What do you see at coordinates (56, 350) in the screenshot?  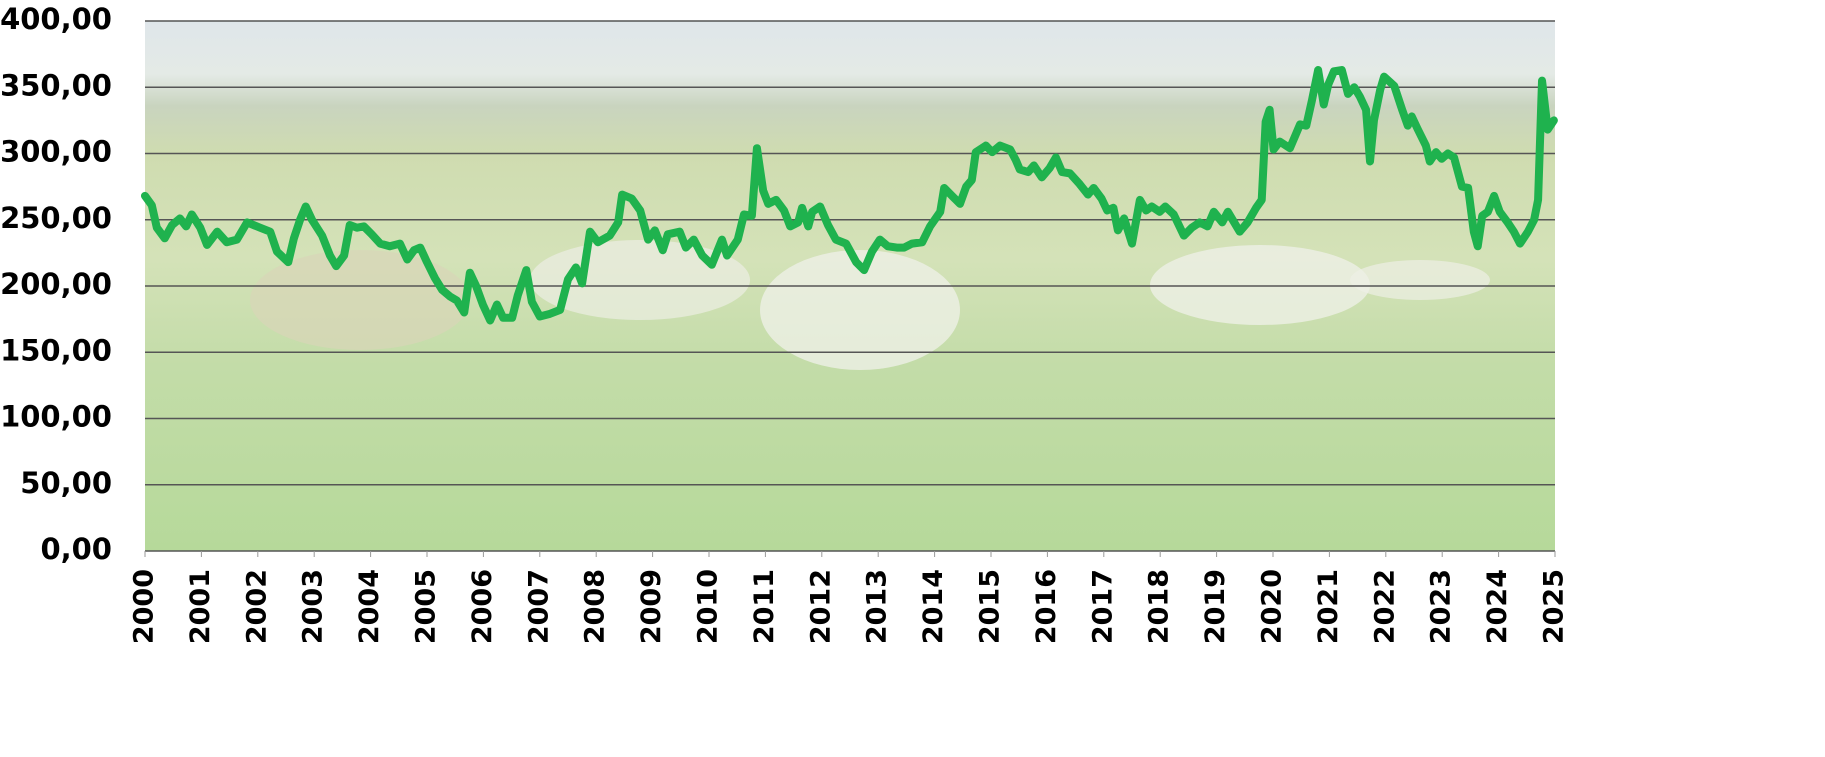 I see `y-tick-label: 150,00` at bounding box center [56, 350].